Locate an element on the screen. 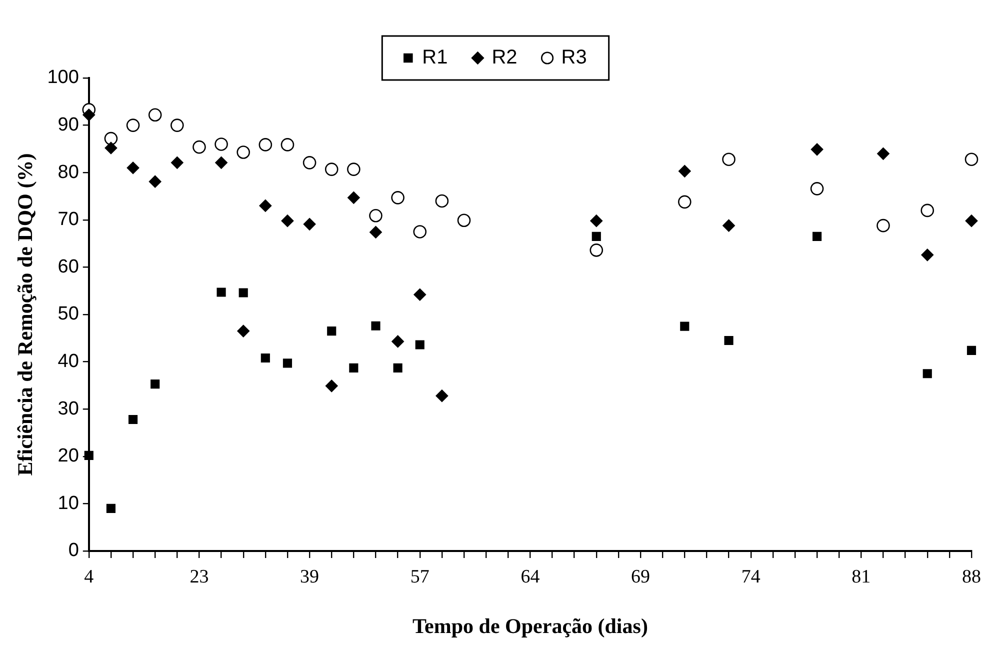 The image size is (989, 650). x-tick-label: 39 is located at coordinates (310, 577).